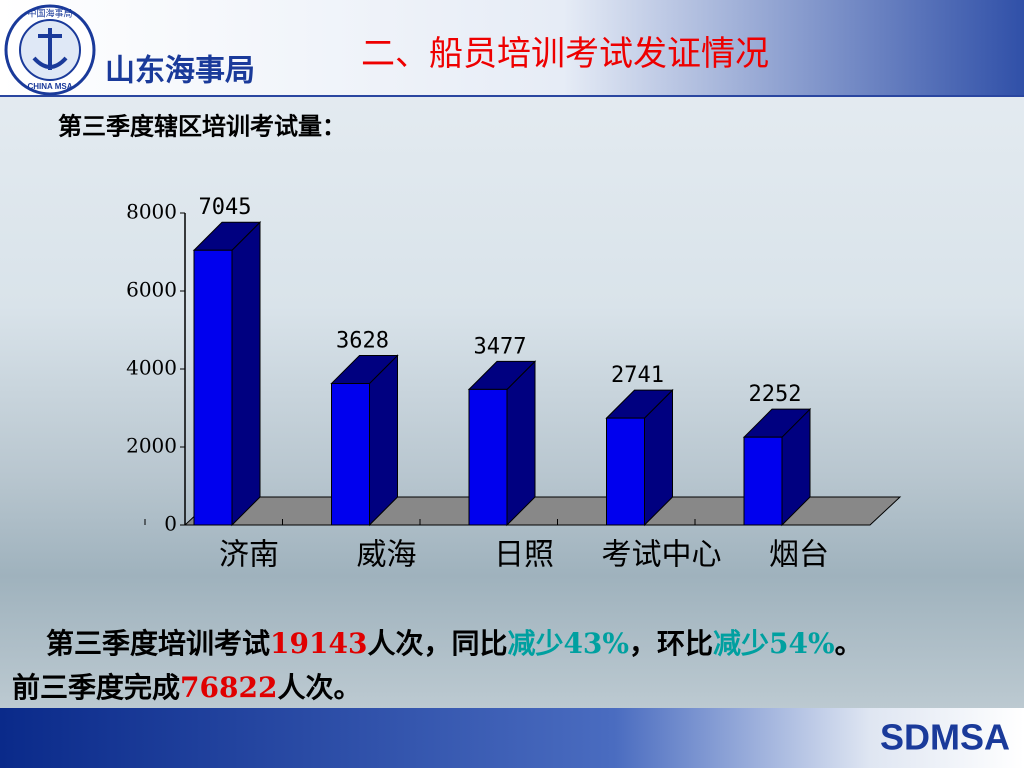 Image resolution: width=1024 pixels, height=768 pixels. I want to click on summary-segment: 19143, so click(319, 643).